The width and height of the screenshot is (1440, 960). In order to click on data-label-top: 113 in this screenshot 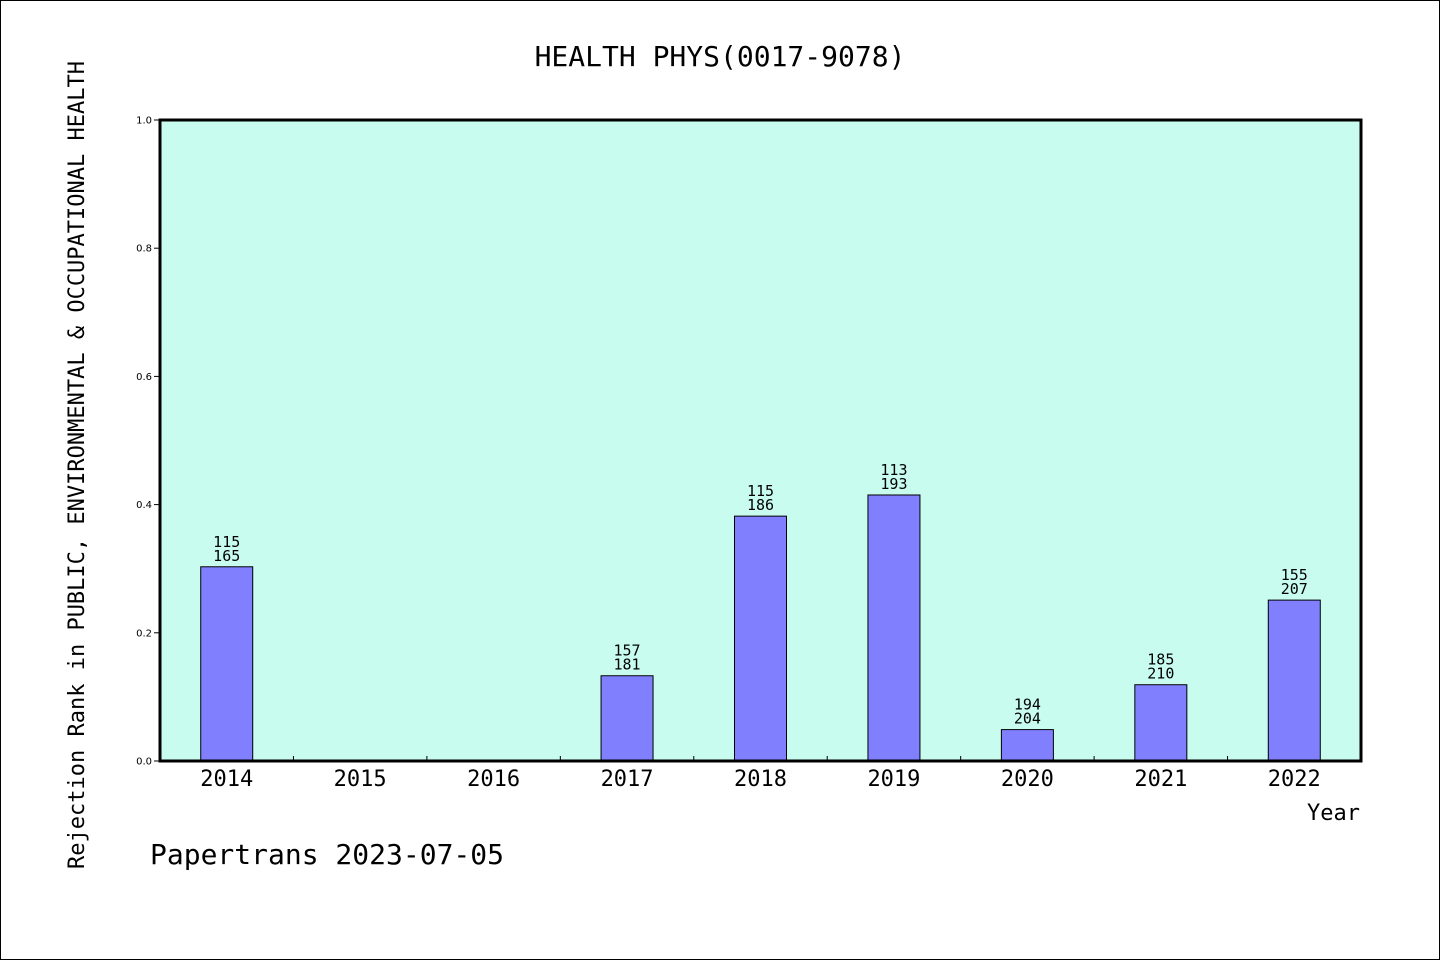, I will do `click(893, 470)`.